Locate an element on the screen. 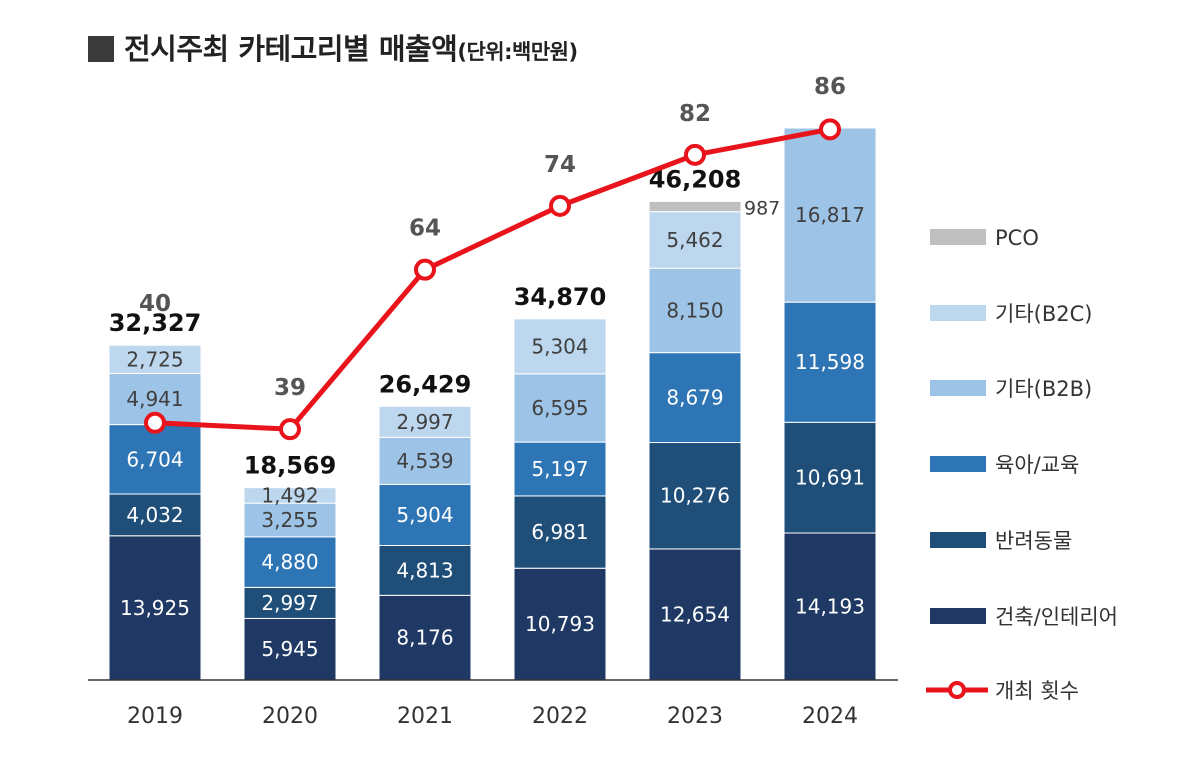 Image resolution: width=1192 pixels, height=758 pixels. data-label: 11,598 is located at coordinates (830, 362).